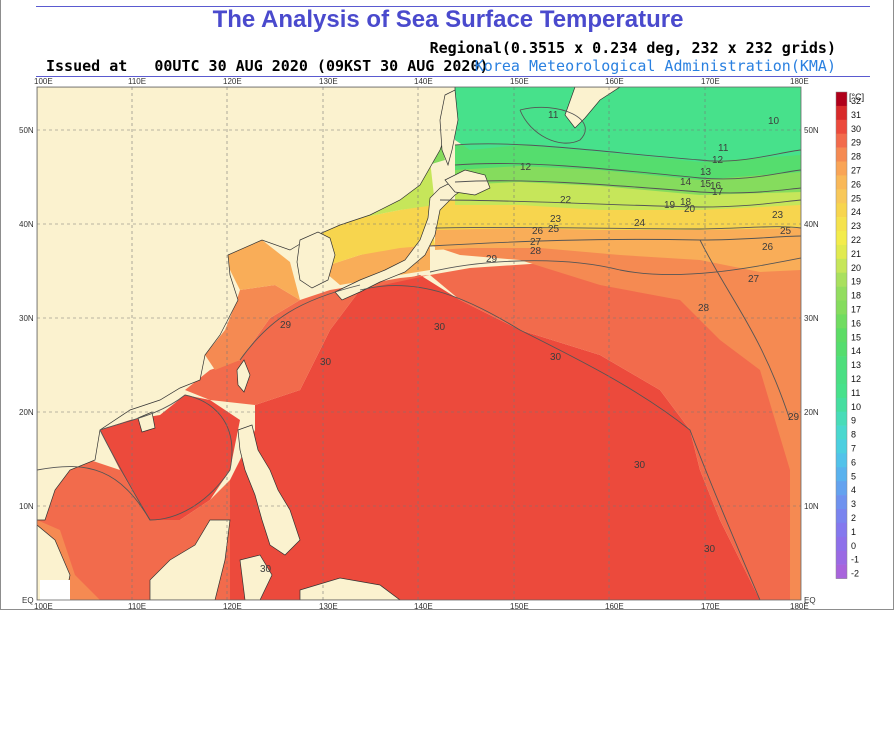 The height and width of the screenshot is (747, 896). I want to click on lon-tick-bottom: 170E, so click(710, 606).